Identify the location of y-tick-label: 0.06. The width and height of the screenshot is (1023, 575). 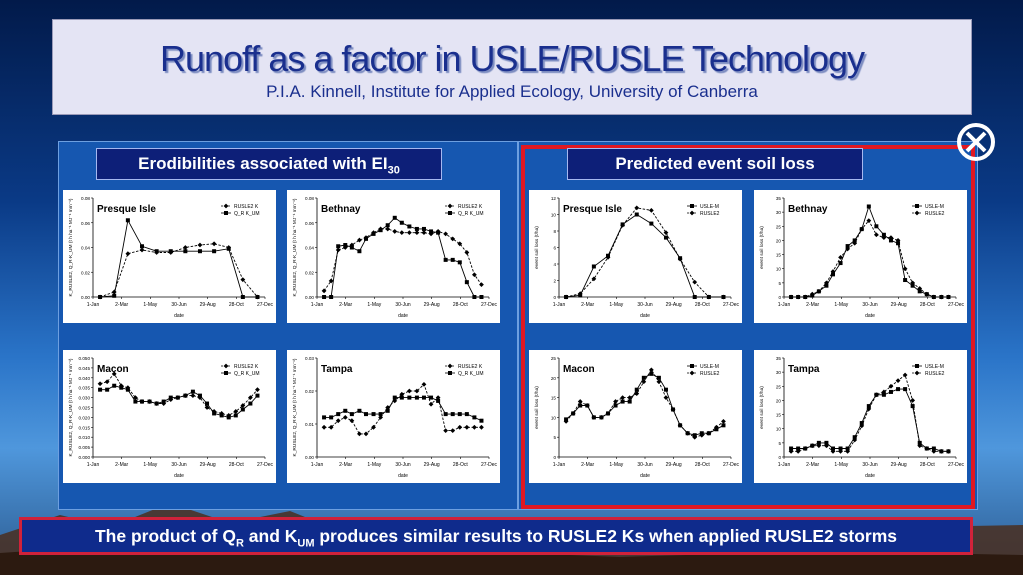
(309, 223).